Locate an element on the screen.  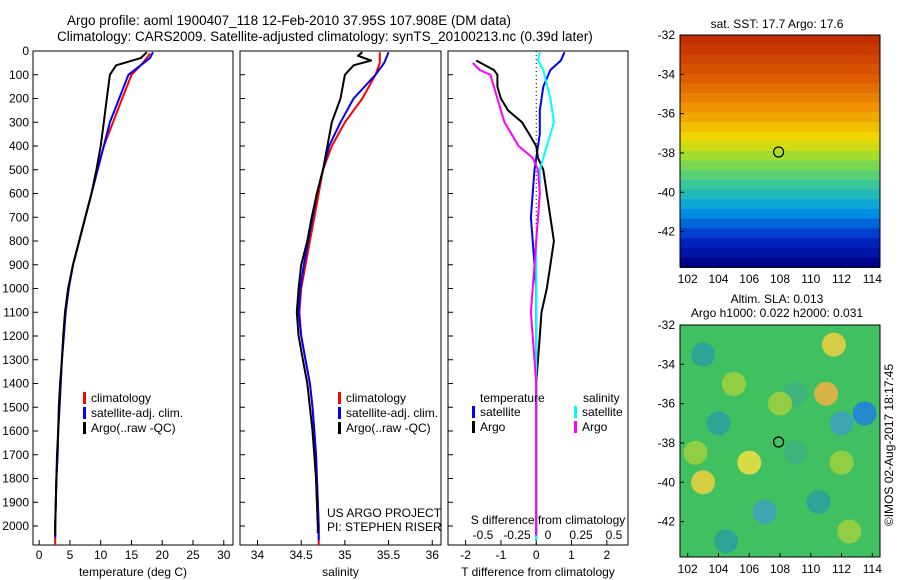
temperature-x-tick-label: 25 is located at coordinates (193, 555).